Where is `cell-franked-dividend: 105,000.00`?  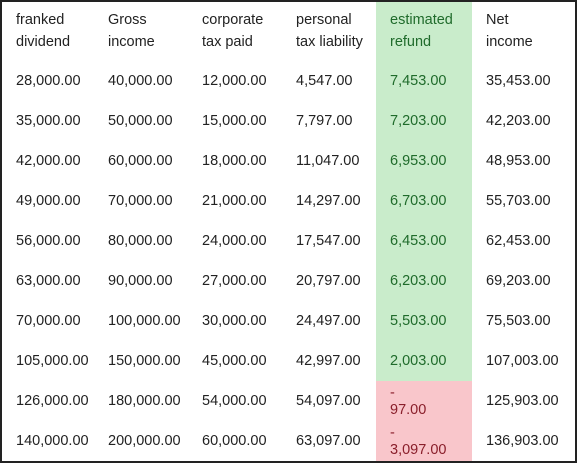 cell-franked-dividend: 105,000.00 is located at coordinates (52, 361).